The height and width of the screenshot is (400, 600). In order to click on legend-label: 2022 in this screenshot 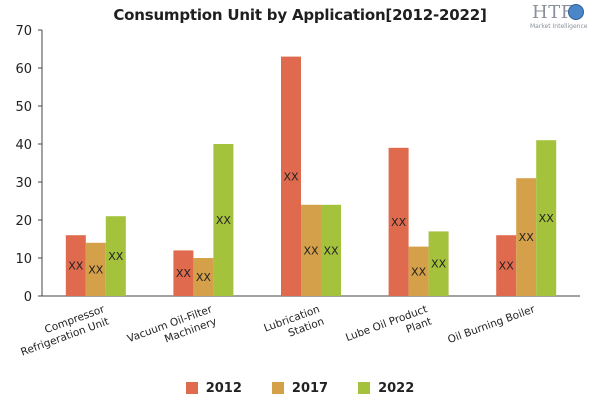, I will do `click(396, 388)`.